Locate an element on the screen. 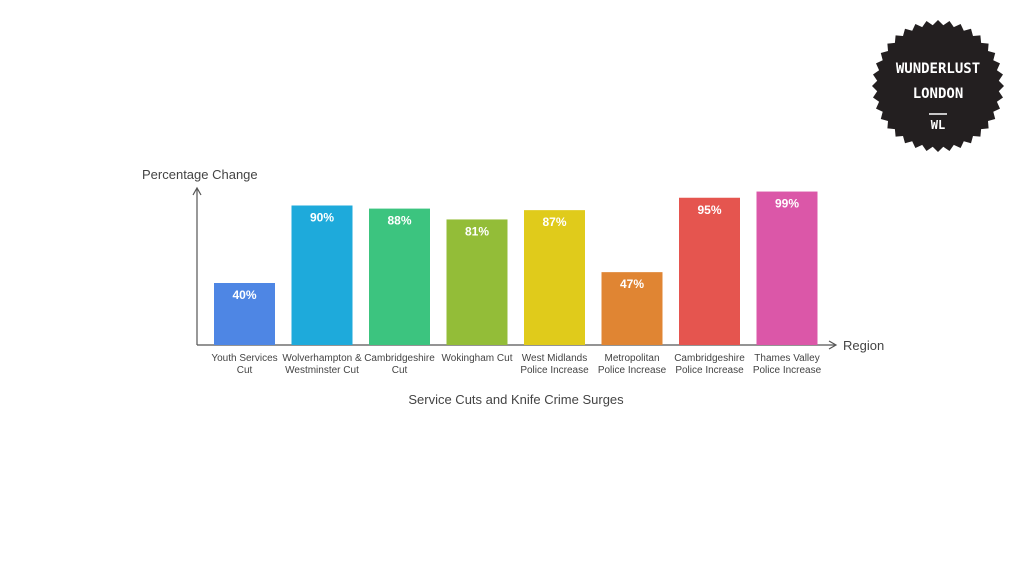  bar-value-label: 47% is located at coordinates (632, 284).